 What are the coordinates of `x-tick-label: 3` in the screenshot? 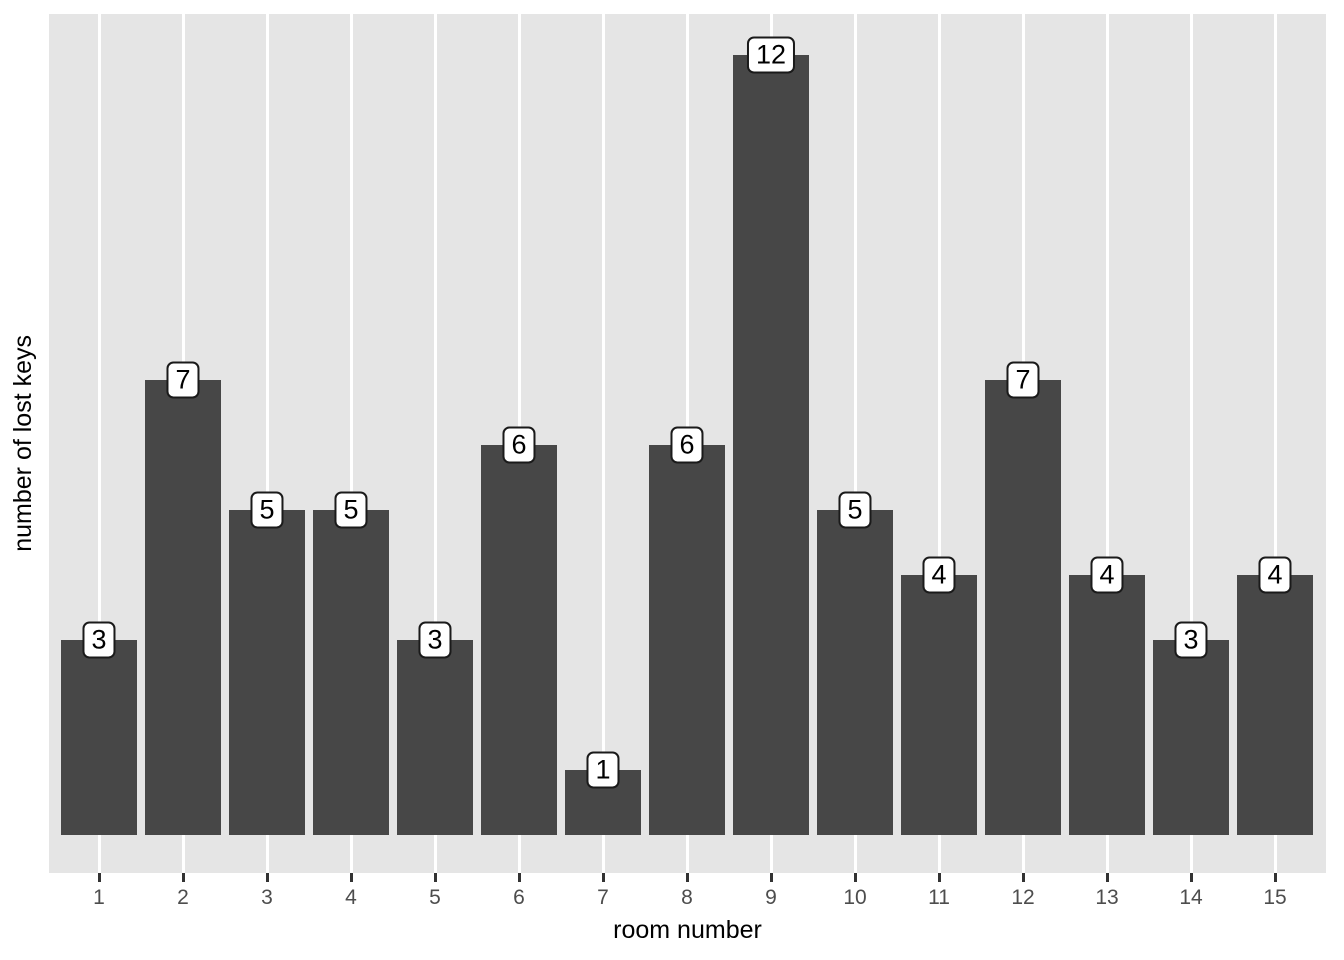 It's located at (267, 897).